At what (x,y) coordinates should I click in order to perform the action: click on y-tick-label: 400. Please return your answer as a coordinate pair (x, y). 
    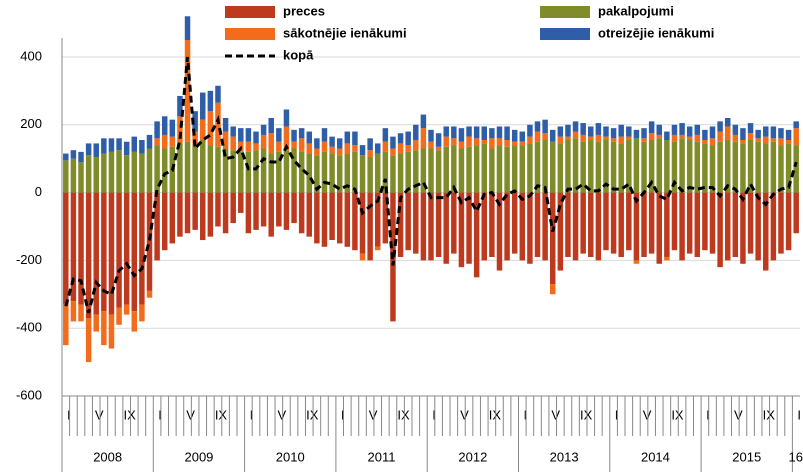
    Looking at the image, I should click on (31, 55).